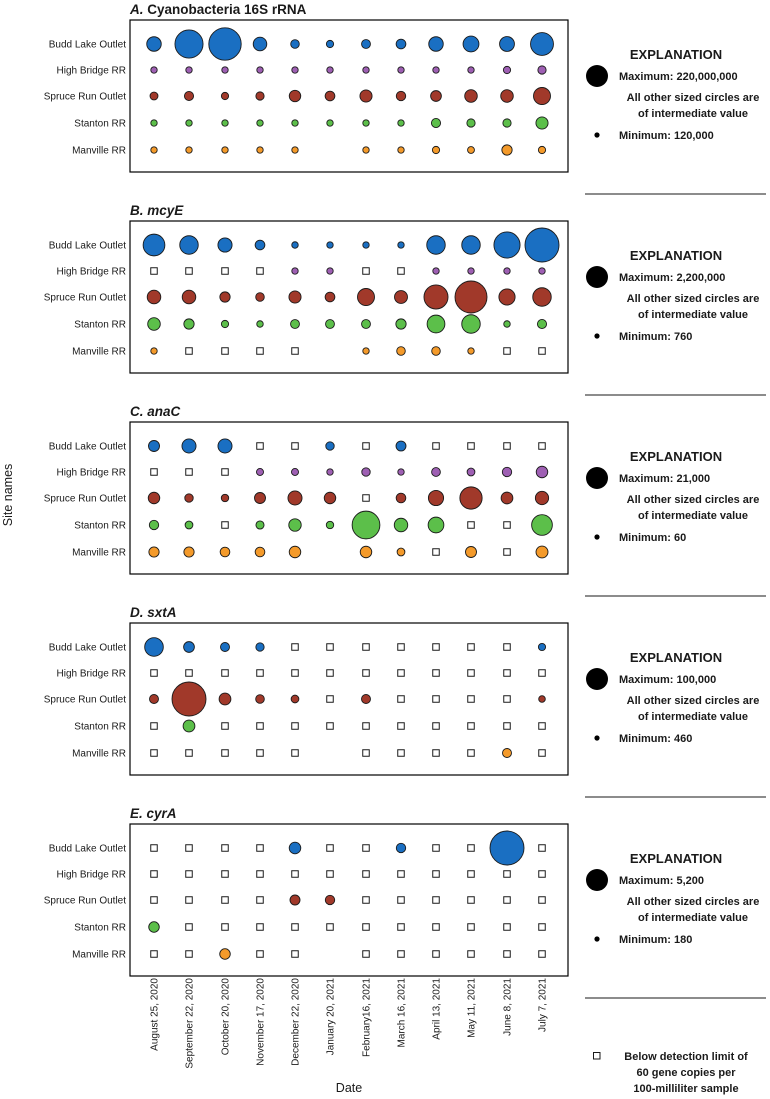 Image resolution: width=770 pixels, height=1099 pixels. Describe the element at coordinates (91, 473) in the screenshot. I see `site-label: High Bridge RR` at that location.